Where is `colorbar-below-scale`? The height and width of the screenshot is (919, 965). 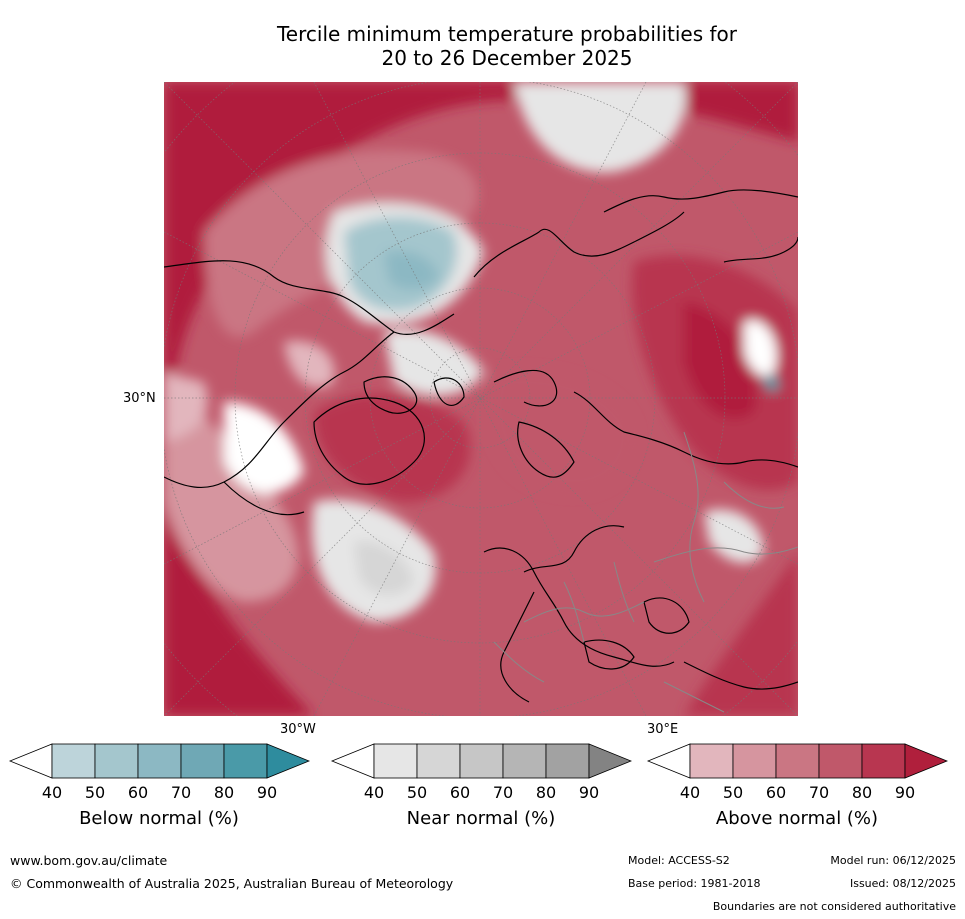 colorbar-below-scale is located at coordinates (159, 761).